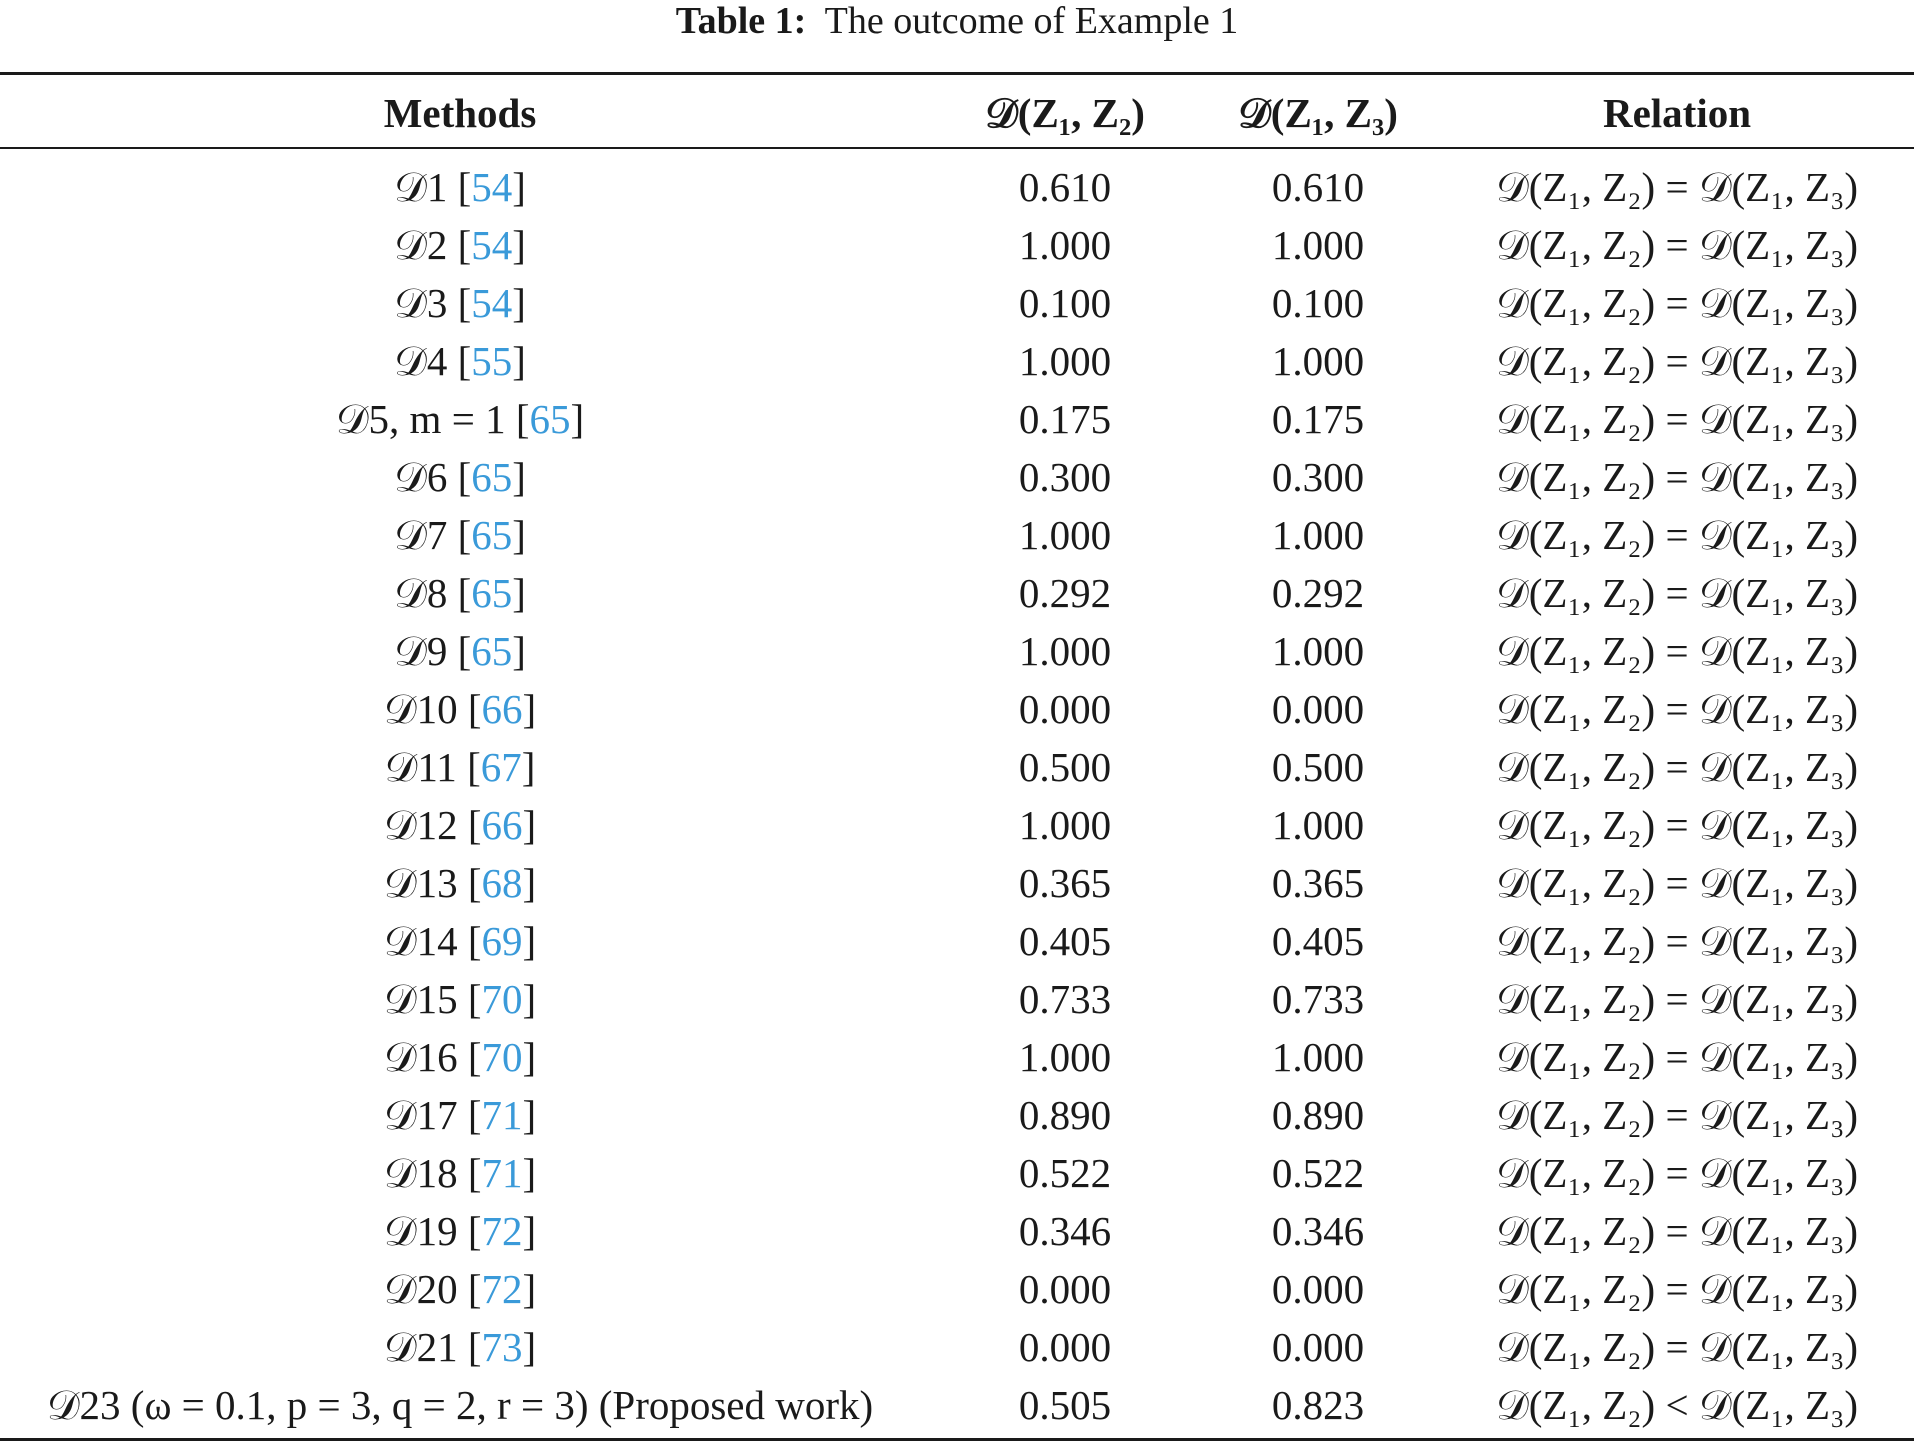  I want to click on method-cell: 𝒟16 [70], so click(460, 1057).